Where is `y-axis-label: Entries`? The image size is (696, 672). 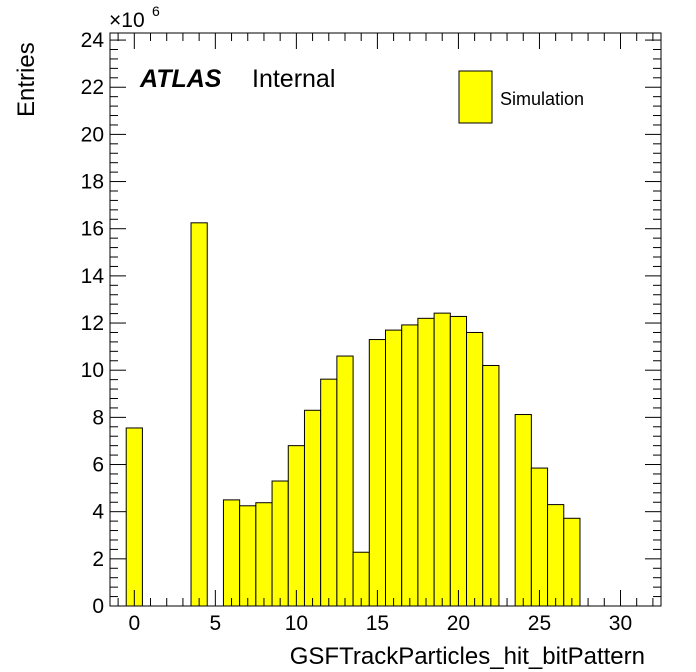 y-axis-label: Entries is located at coordinates (26, 79).